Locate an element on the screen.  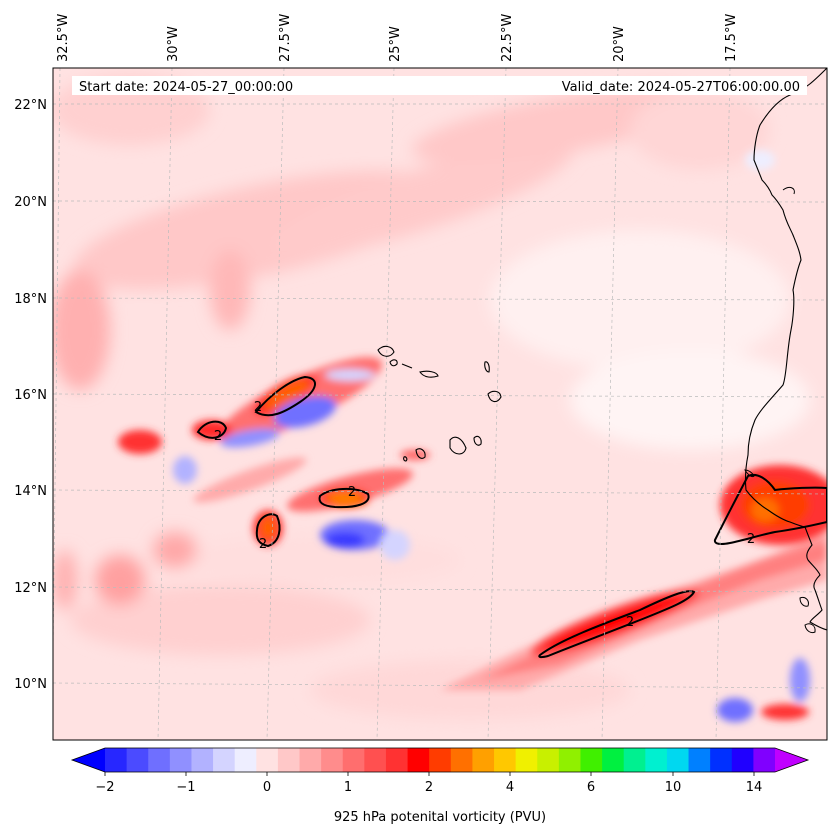
lon-label: 25°W is located at coordinates (395, 44).